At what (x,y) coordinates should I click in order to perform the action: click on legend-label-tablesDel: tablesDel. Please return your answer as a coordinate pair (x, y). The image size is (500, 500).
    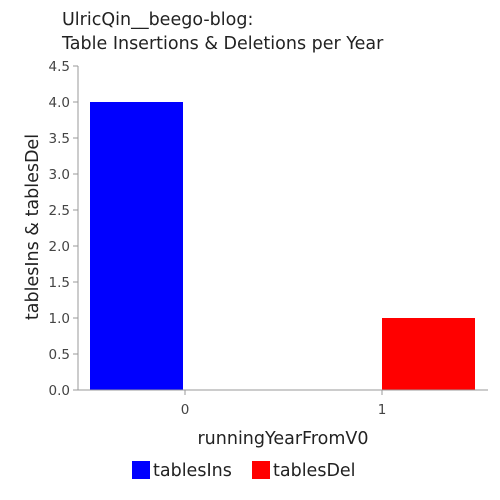
    Looking at the image, I should click on (314, 471).